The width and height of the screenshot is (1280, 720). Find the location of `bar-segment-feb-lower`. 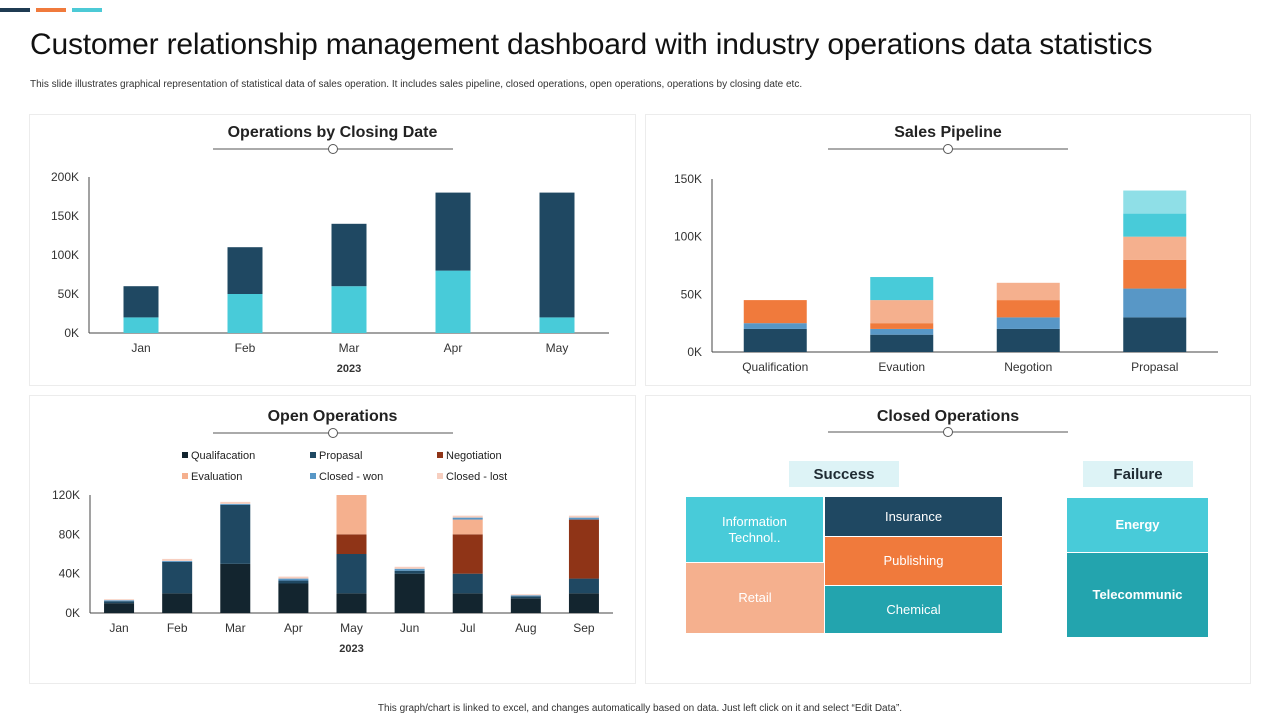

bar-segment-feb-lower is located at coordinates (245, 313).